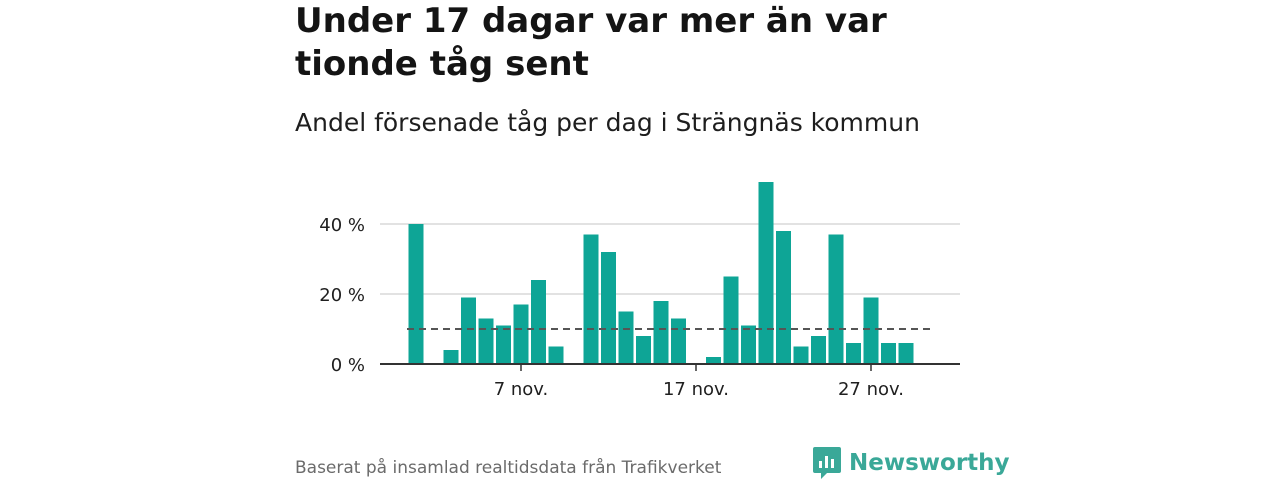 This screenshot has width=1280, height=480. Describe the element at coordinates (348, 365) in the screenshot. I see `y-tick-label: 0 %` at that location.